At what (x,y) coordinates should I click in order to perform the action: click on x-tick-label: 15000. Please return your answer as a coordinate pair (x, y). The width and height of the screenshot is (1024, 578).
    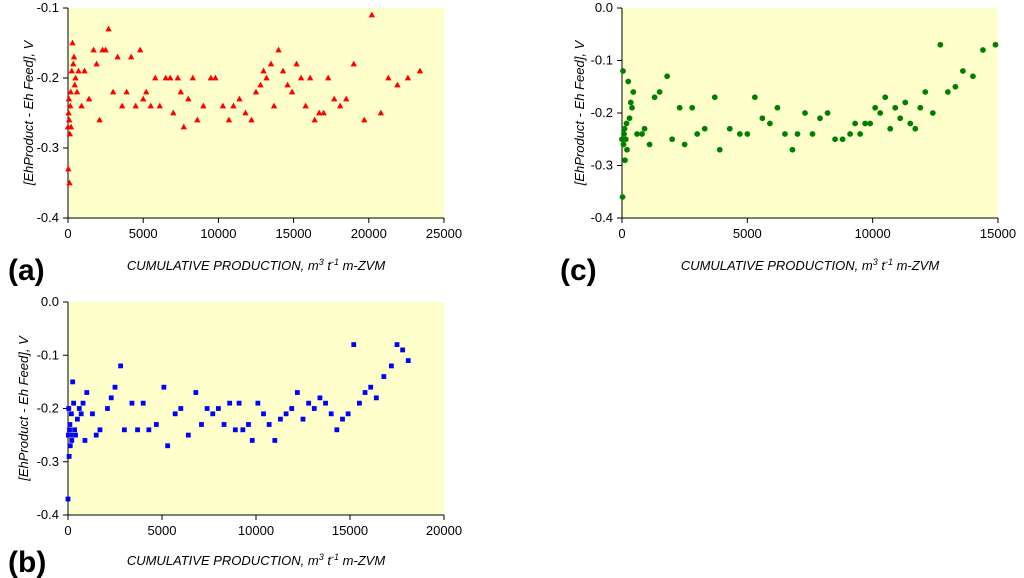
    Looking at the image, I should click on (350, 530).